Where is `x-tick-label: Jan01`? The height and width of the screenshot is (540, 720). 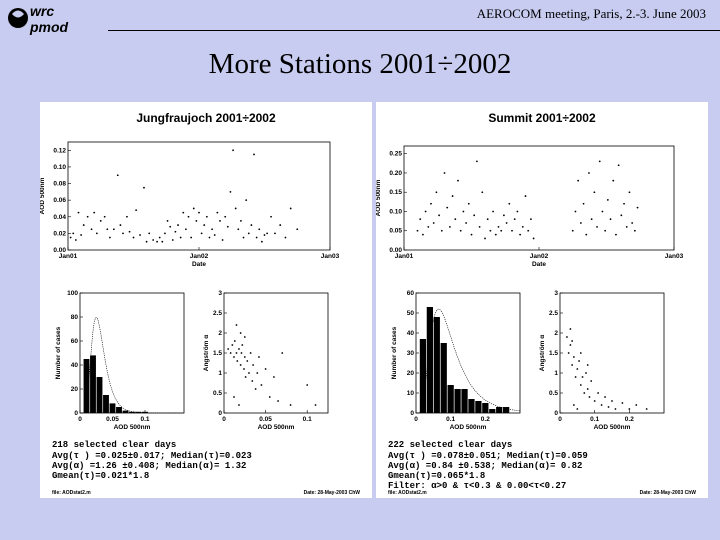
x-tick-label: Jan01 is located at coordinates (404, 256).